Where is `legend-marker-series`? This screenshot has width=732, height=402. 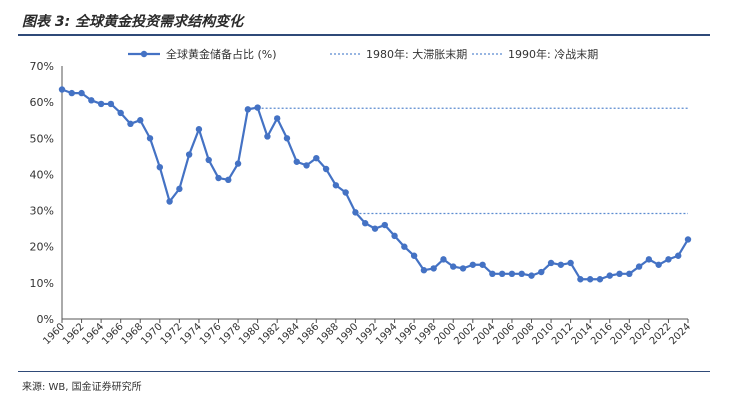
legend-marker-series is located at coordinates (144, 54).